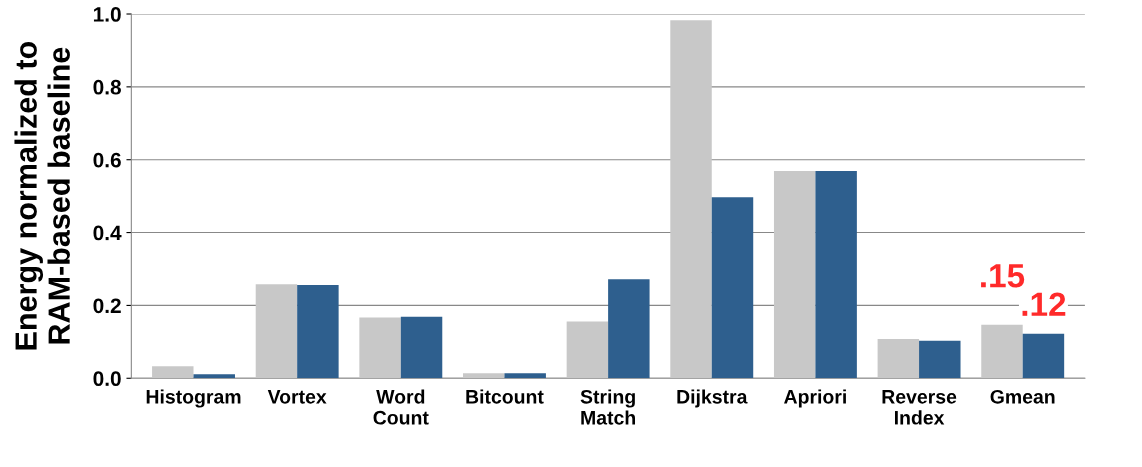 The width and height of the screenshot is (1142, 467). Describe the element at coordinates (1003, 276) in the screenshot. I see `annotation: .15` at that location.